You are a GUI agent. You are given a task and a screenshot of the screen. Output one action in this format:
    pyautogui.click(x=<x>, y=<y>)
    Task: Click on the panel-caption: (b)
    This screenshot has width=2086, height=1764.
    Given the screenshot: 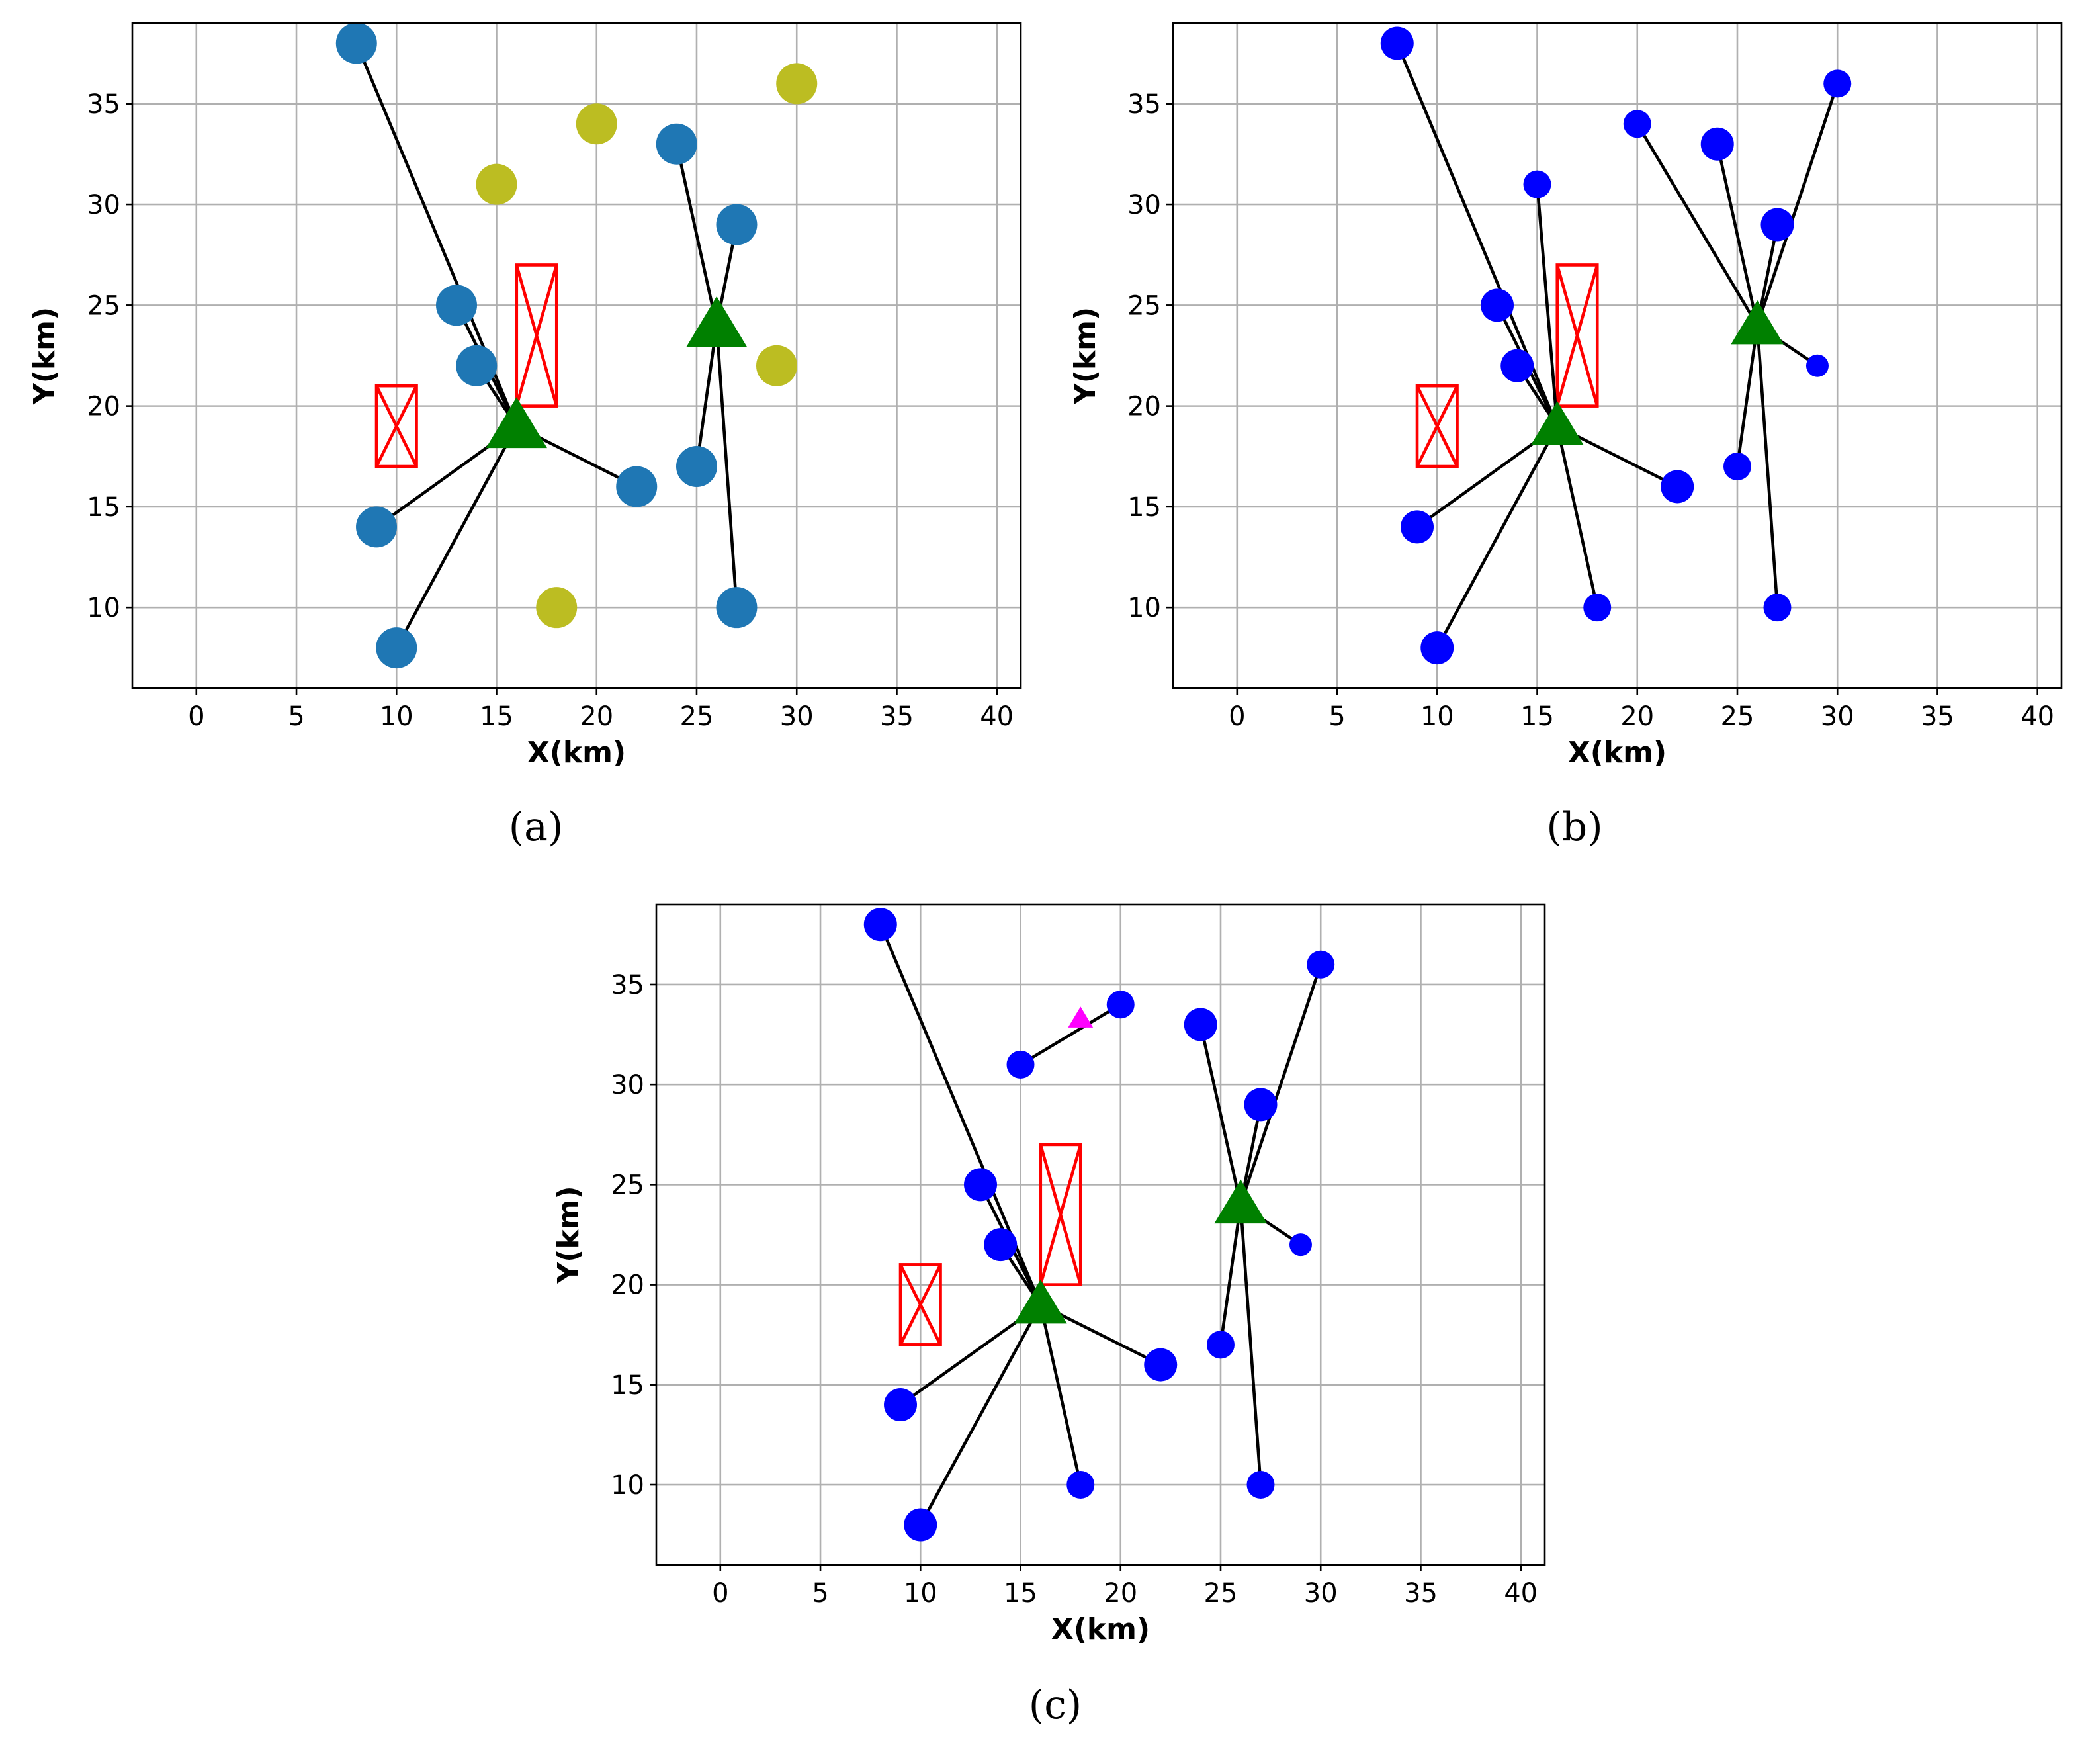 What is the action you would take?
    pyautogui.click(x=1574, y=827)
    